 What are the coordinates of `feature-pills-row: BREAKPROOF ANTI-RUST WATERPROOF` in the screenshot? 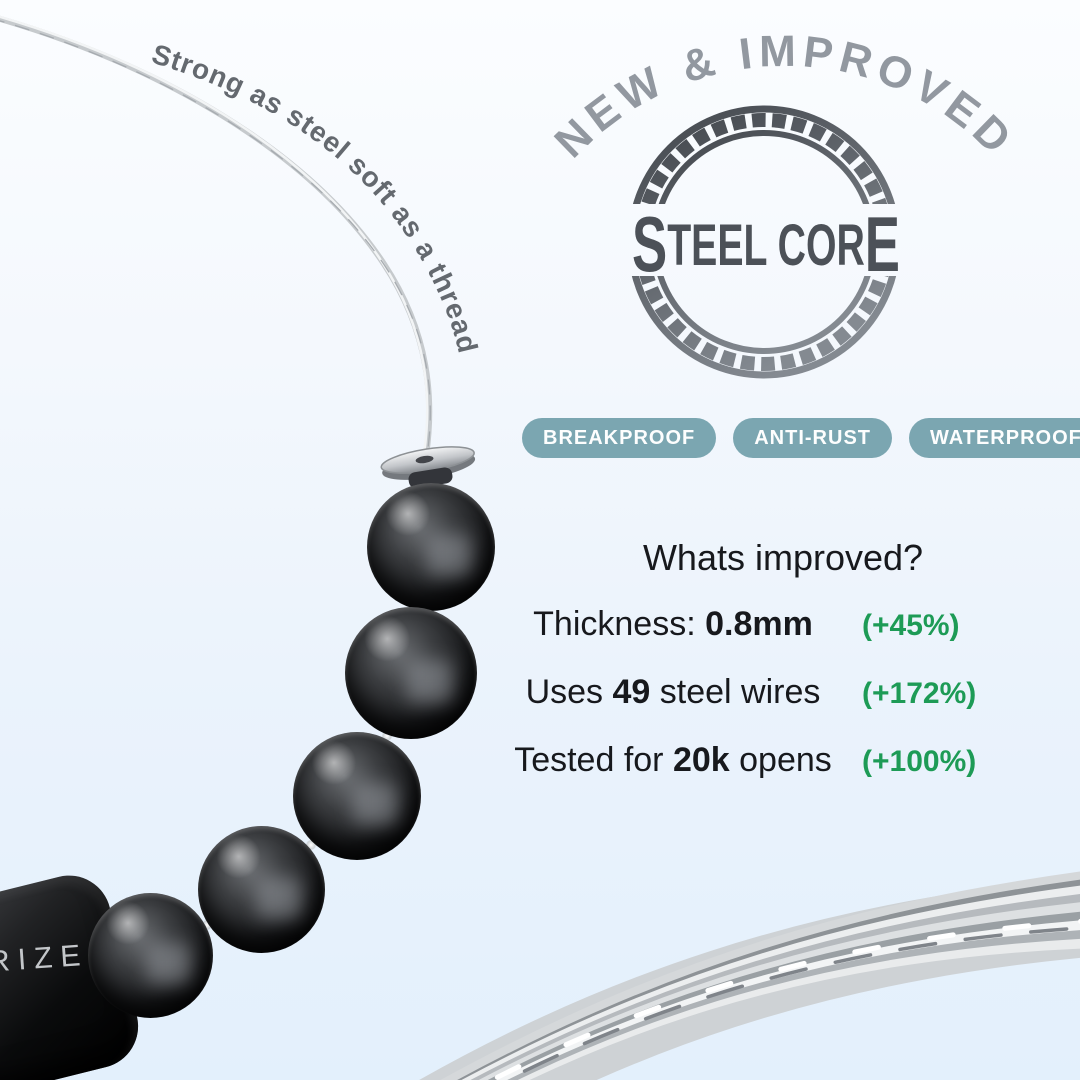 It's located at (801, 438).